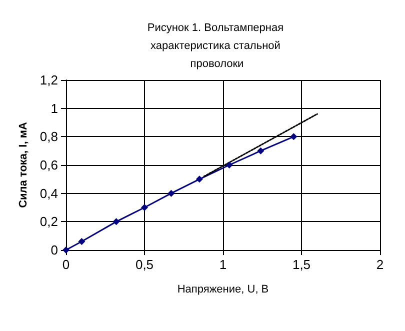 This screenshot has width=405, height=331. I want to click on chart-title: Рисунок 1. Вольтамперная характеристика стальной проволоки, so click(217, 46).